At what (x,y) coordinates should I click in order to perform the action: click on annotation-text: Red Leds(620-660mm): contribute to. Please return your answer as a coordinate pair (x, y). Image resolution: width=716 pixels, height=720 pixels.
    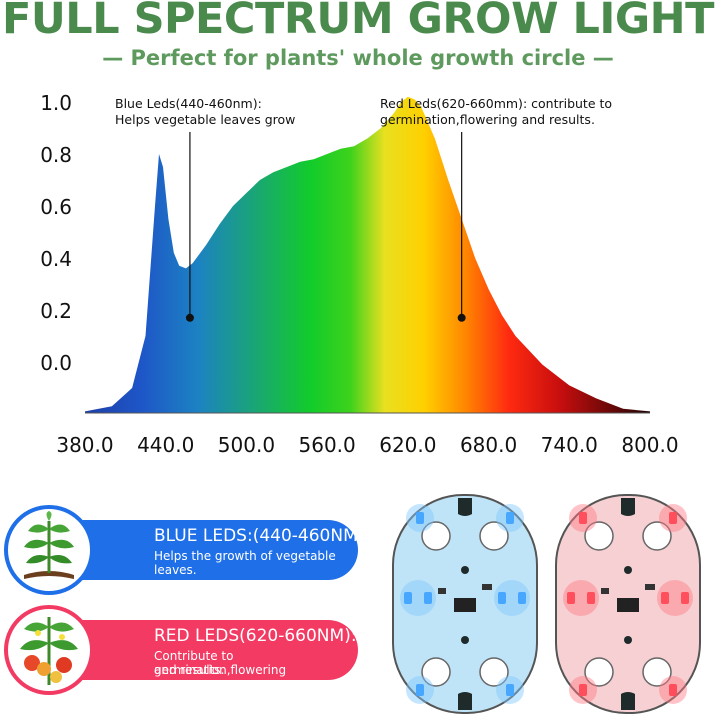
    Looking at the image, I should click on (496, 103).